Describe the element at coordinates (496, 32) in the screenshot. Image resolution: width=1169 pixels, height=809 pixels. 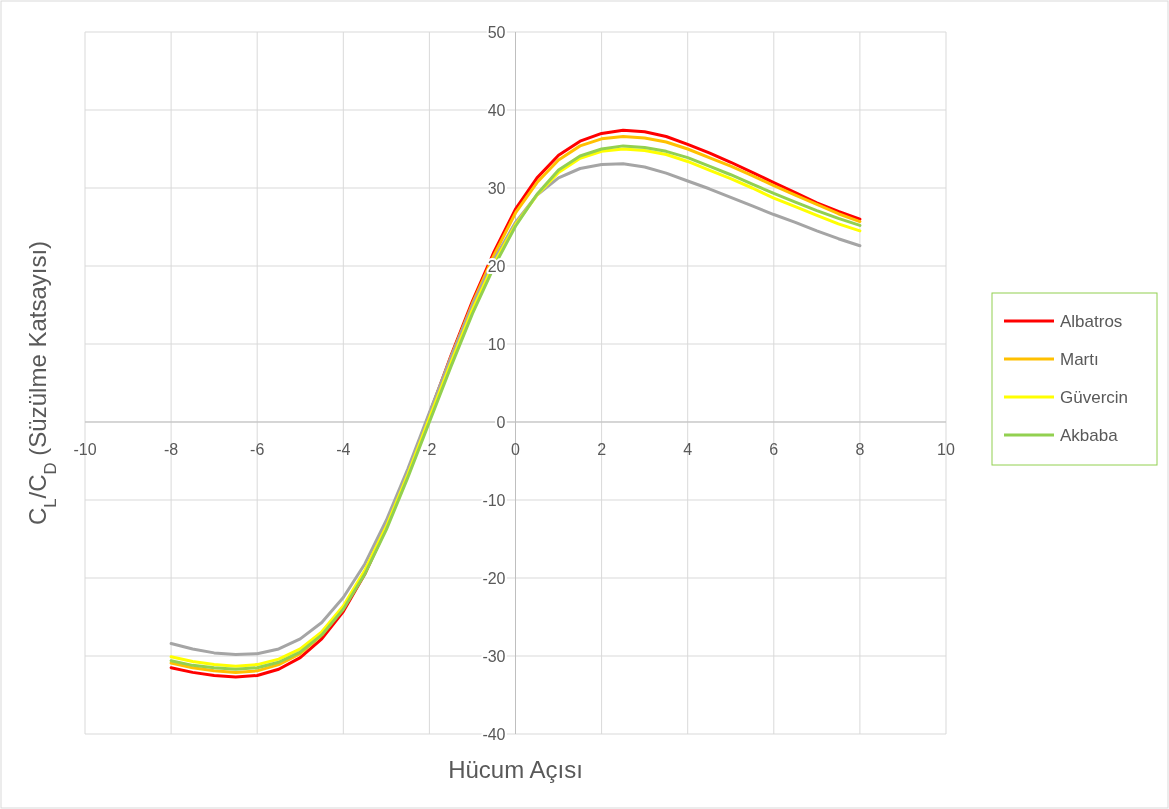
I see `y-tick-label: 50` at that location.